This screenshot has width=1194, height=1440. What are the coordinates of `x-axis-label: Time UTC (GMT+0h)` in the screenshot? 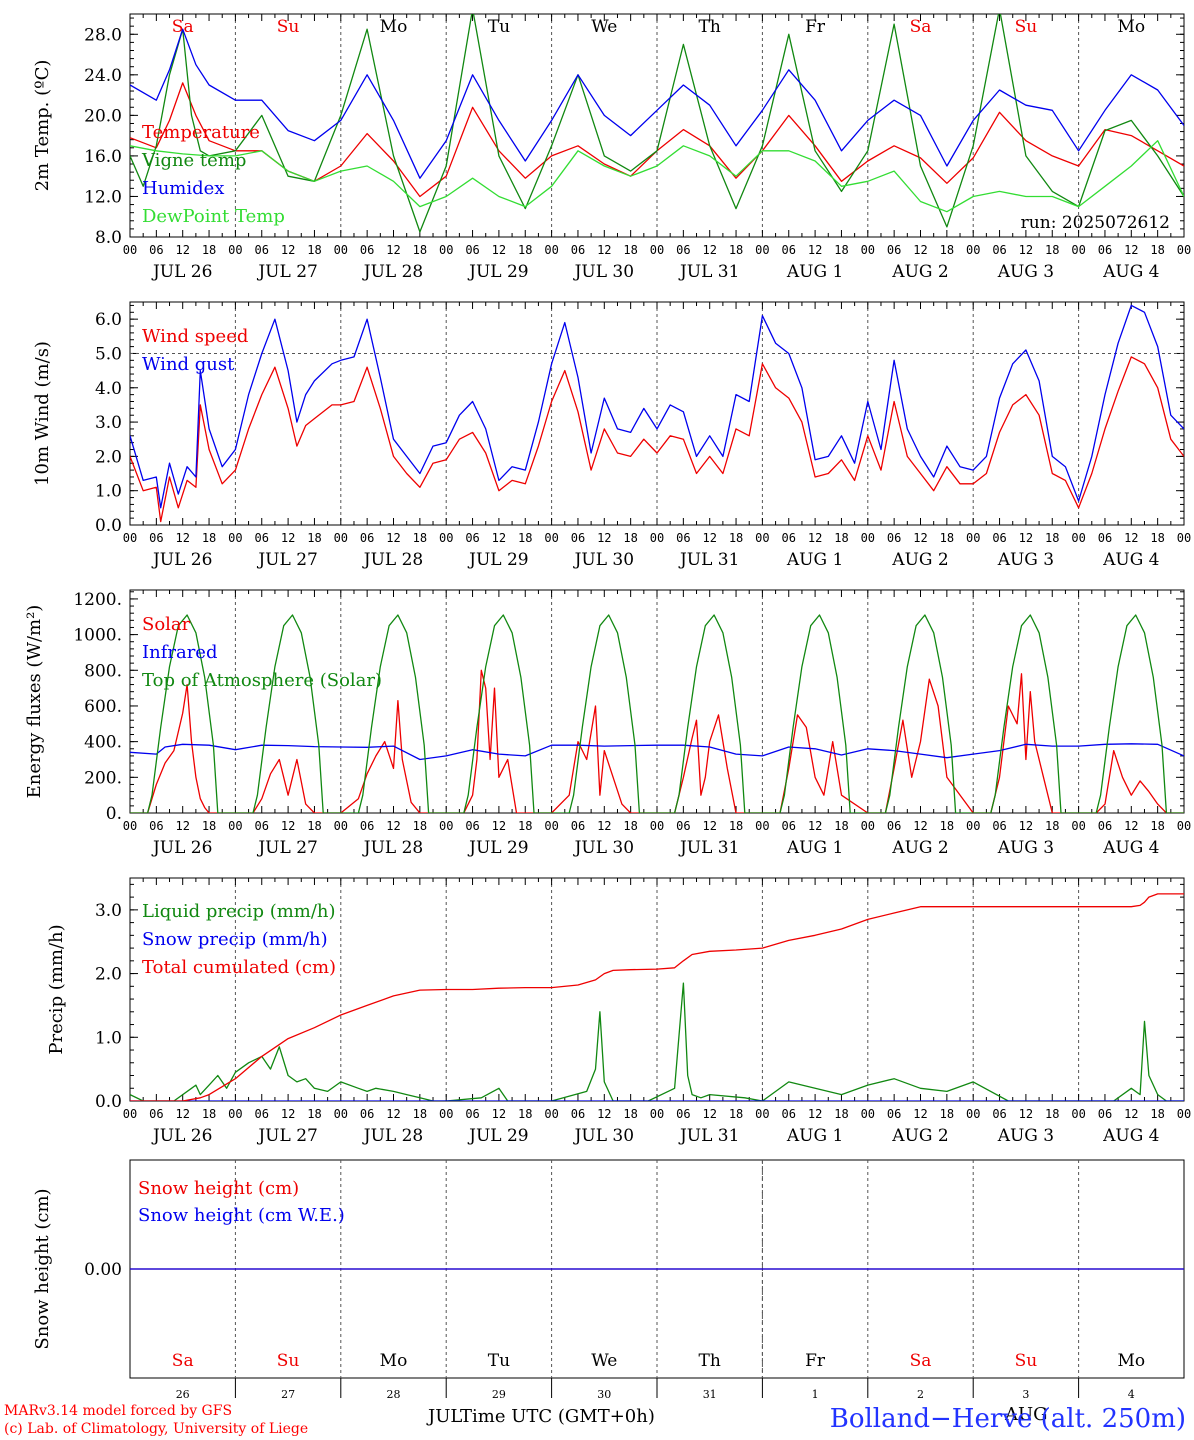 It's located at (557, 1416).